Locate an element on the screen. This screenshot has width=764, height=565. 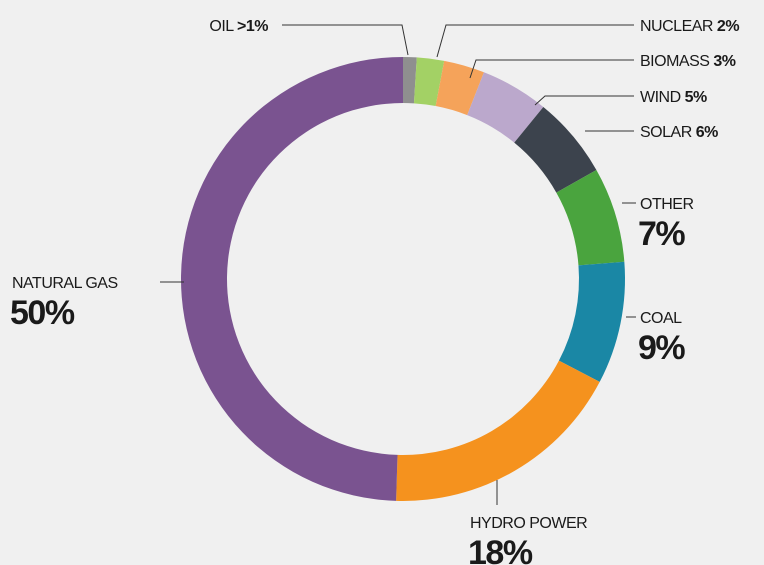
slice-value: 7% is located at coordinates (661, 234).